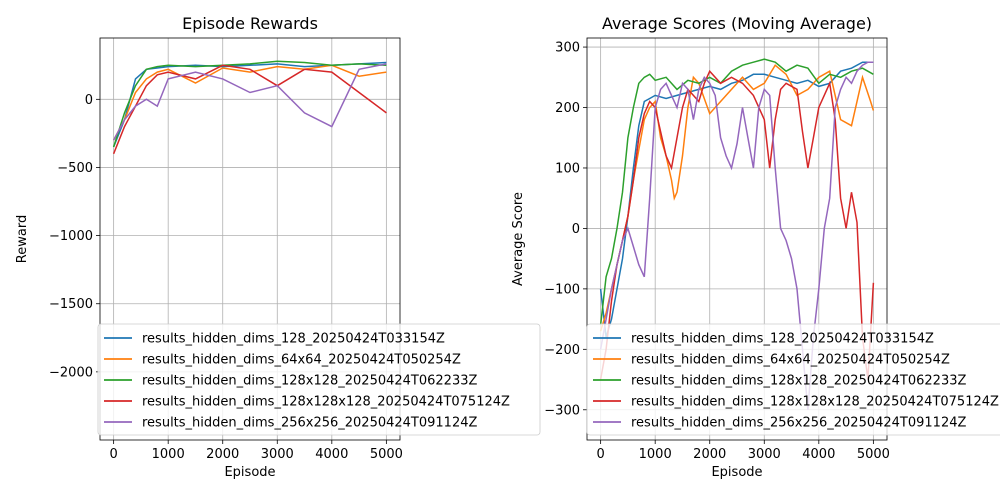 The image size is (1000, 500). What do you see at coordinates (71, 236) in the screenshot?
I see `y-tick-label: −1000` at bounding box center [71, 236].